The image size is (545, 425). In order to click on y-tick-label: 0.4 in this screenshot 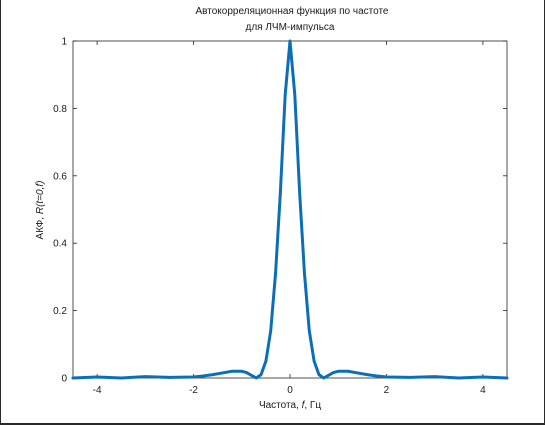, I will do `click(60, 244)`.